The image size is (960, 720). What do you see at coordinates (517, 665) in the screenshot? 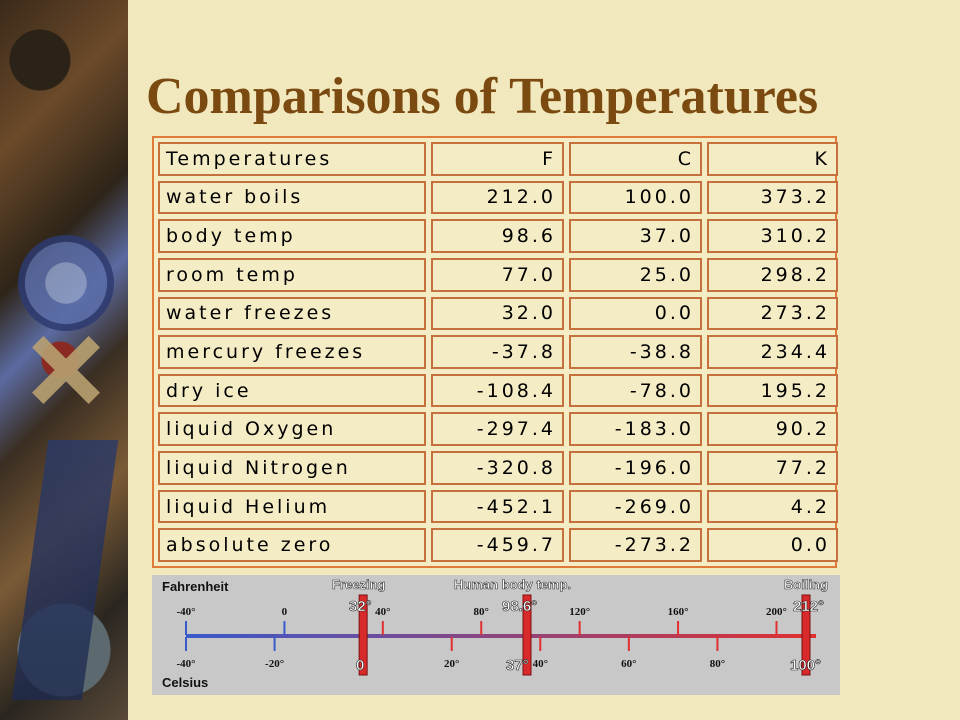
I see `c-body-value: 37°` at bounding box center [517, 665].